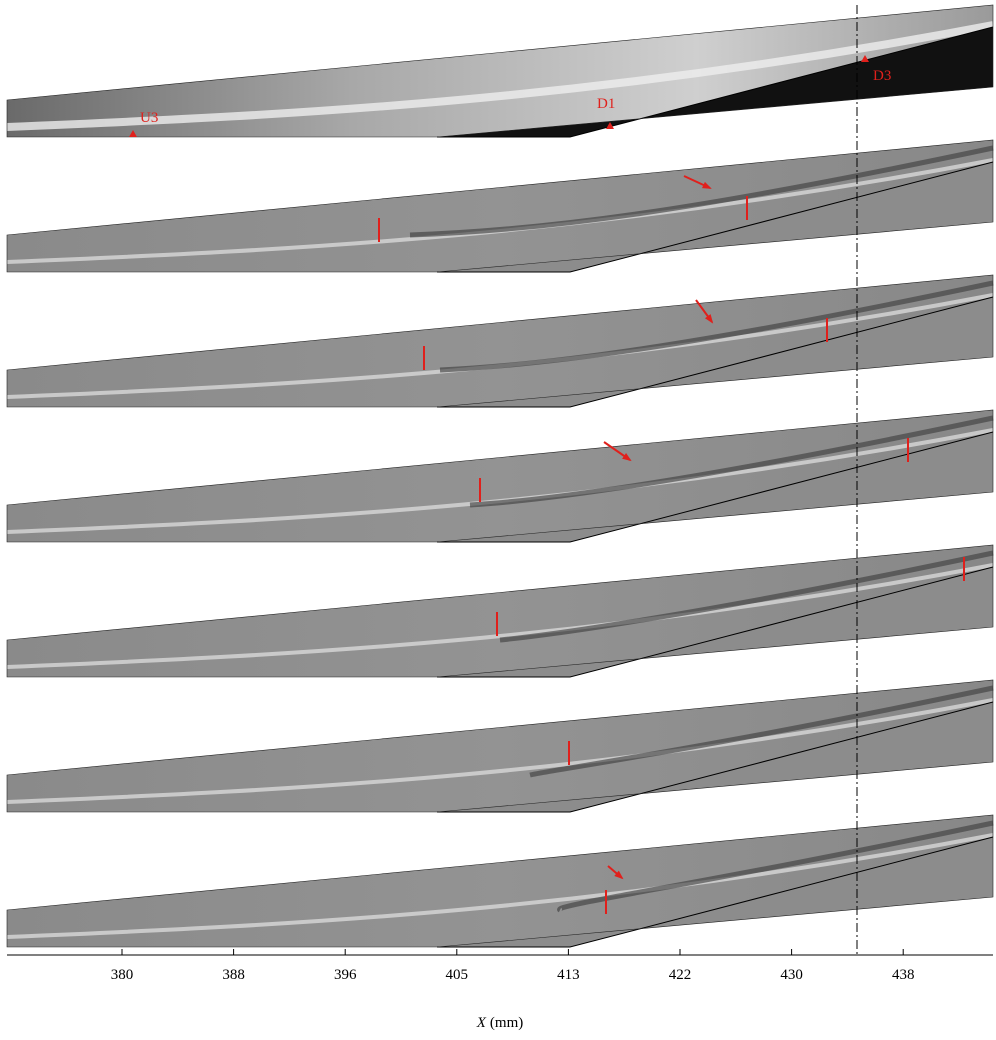 This screenshot has height=1040, width=996. Describe the element at coordinates (791, 975) in the screenshot. I see `x-tick-label: 430` at that location.